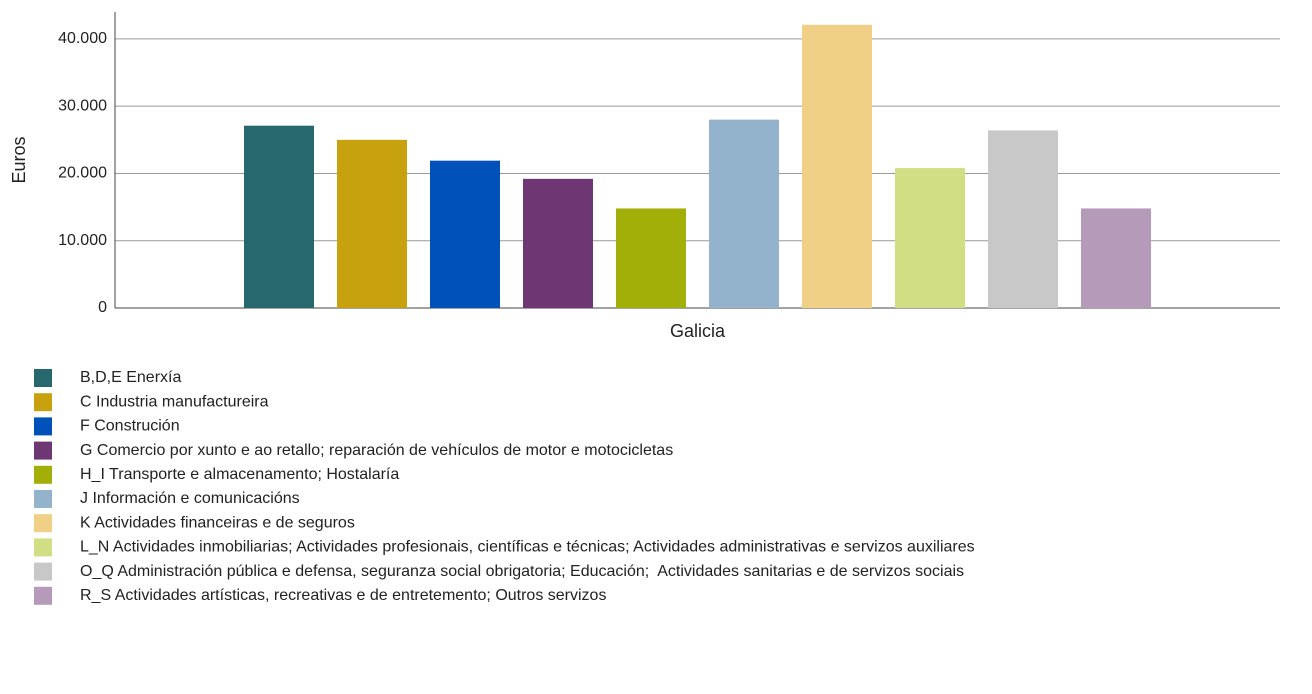 This screenshot has width=1312, height=694. What do you see at coordinates (174, 401) in the screenshot?
I see `legend-label: C Industria manufactureira` at bounding box center [174, 401].